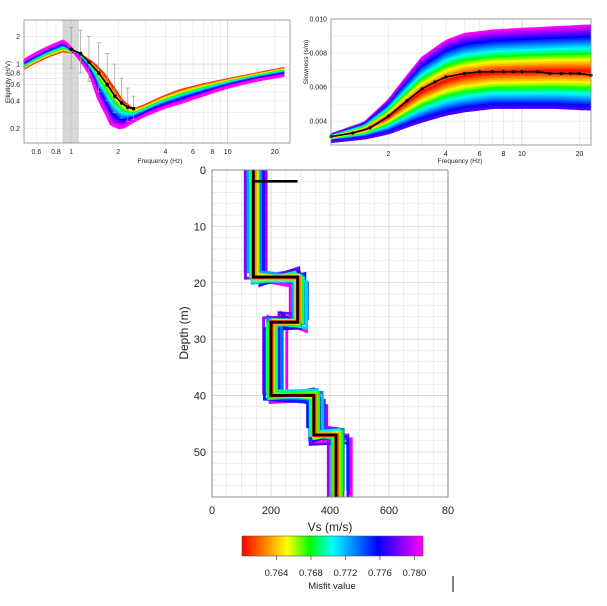 This screenshot has height=606, width=607. I want to click on slowness-model-curves, so click(461, 83).